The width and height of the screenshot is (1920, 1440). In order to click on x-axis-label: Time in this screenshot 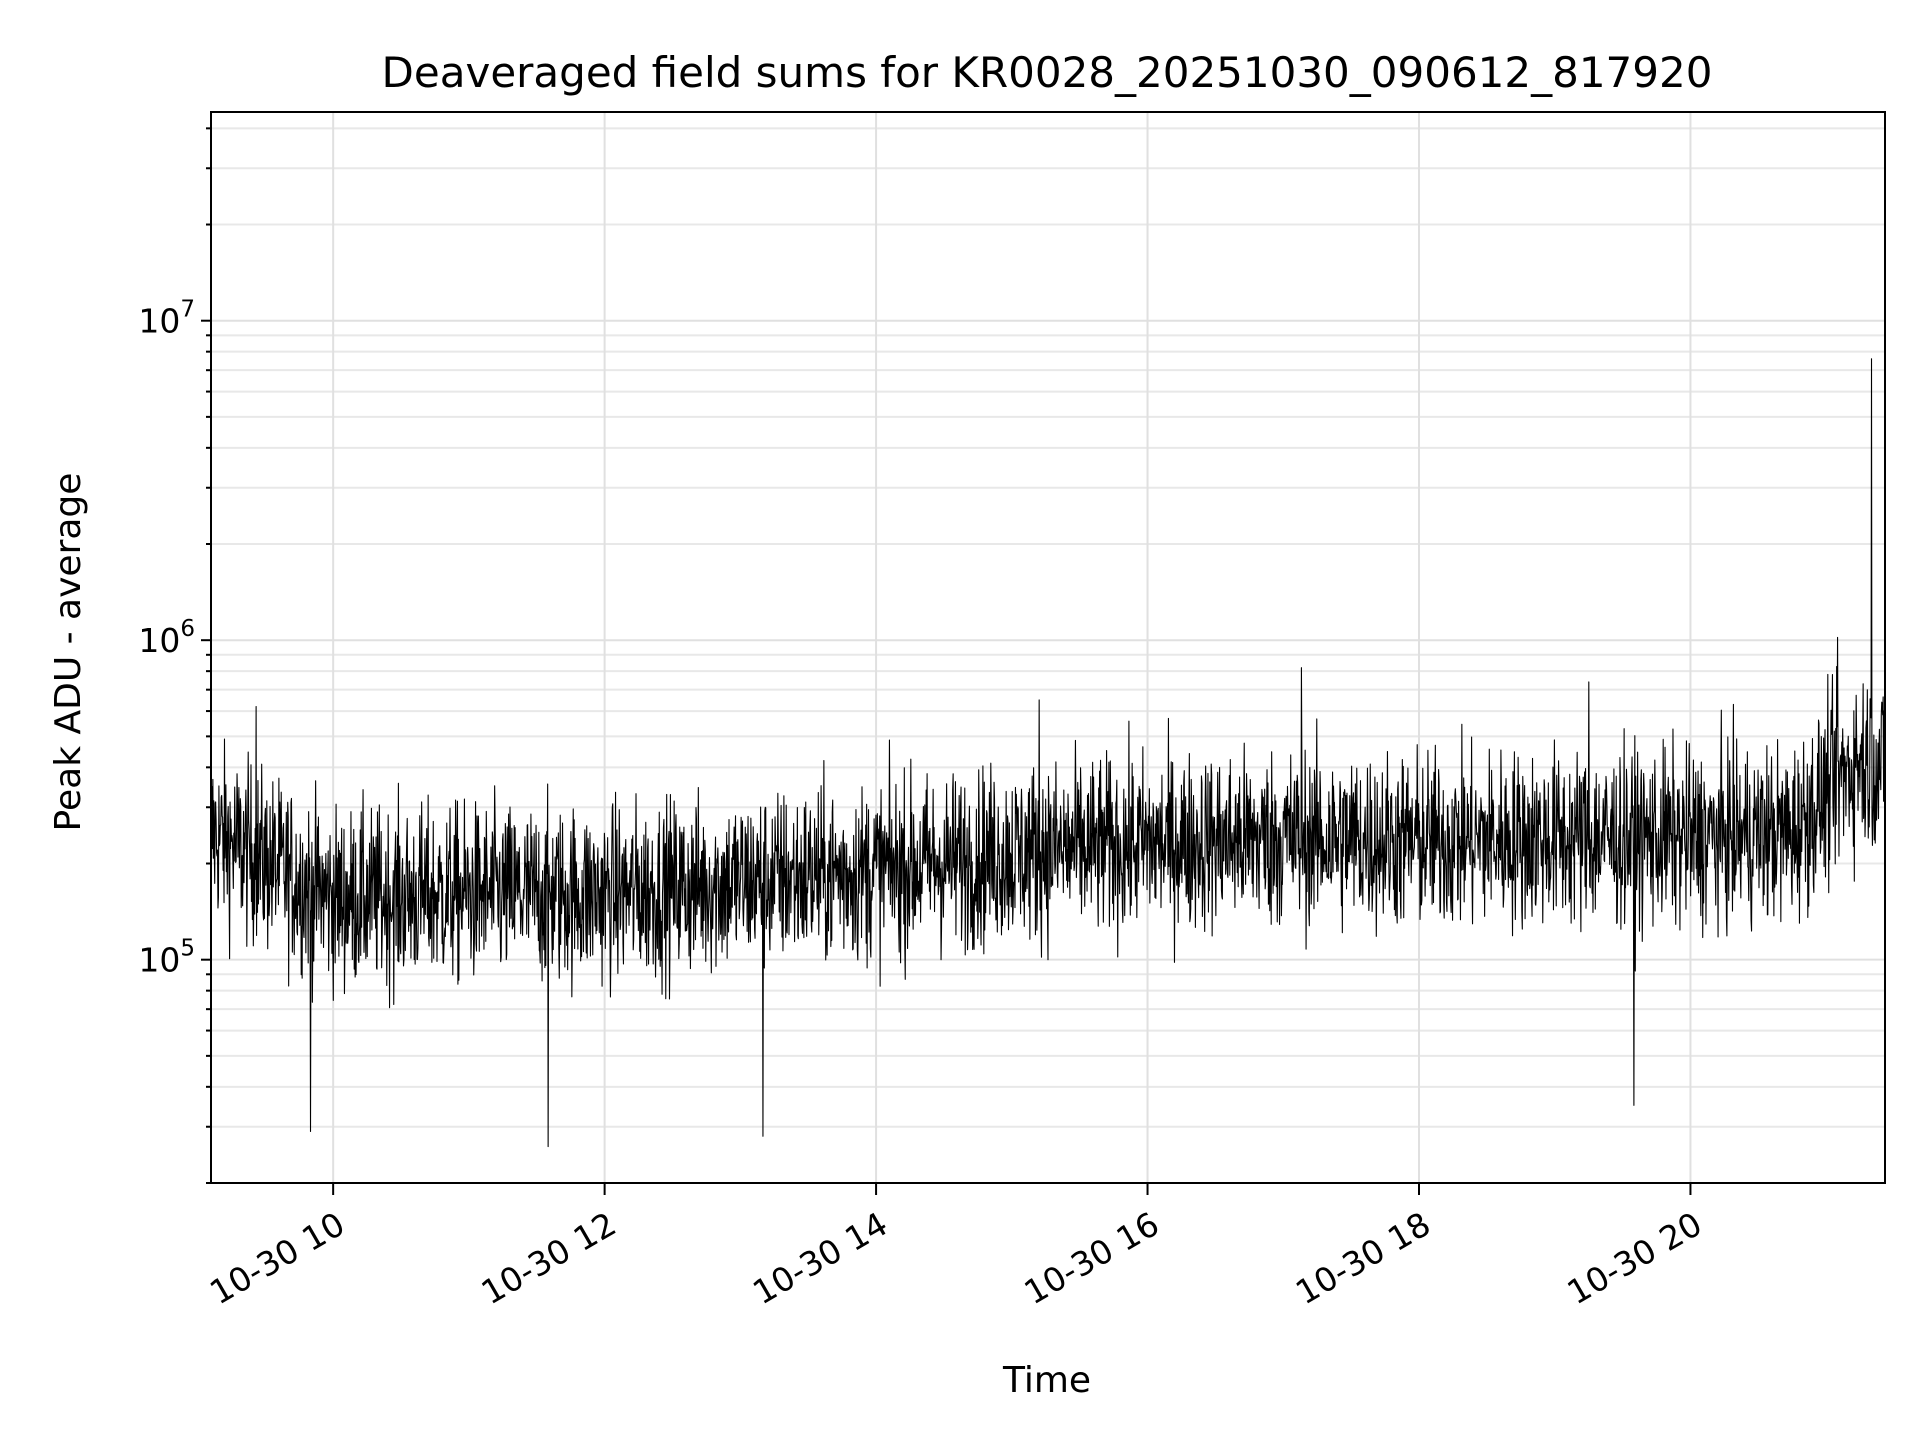, I will do `click(1046, 1380)`.